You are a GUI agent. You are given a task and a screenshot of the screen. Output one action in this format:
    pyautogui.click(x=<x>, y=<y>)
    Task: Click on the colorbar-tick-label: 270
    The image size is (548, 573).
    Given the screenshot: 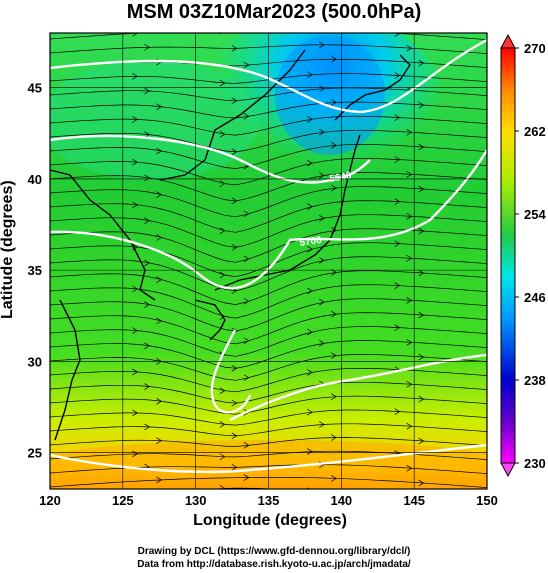 What is the action you would take?
    pyautogui.click(x=535, y=48)
    